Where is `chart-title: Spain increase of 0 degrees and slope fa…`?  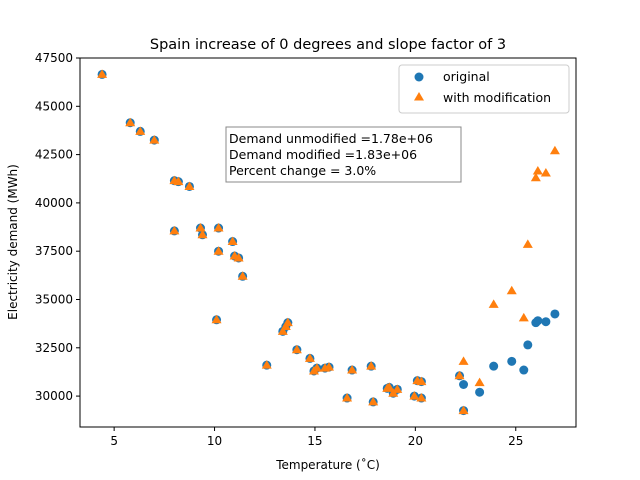 chart-title: Spain increase of 0 degrees and slope fa… is located at coordinates (328, 45).